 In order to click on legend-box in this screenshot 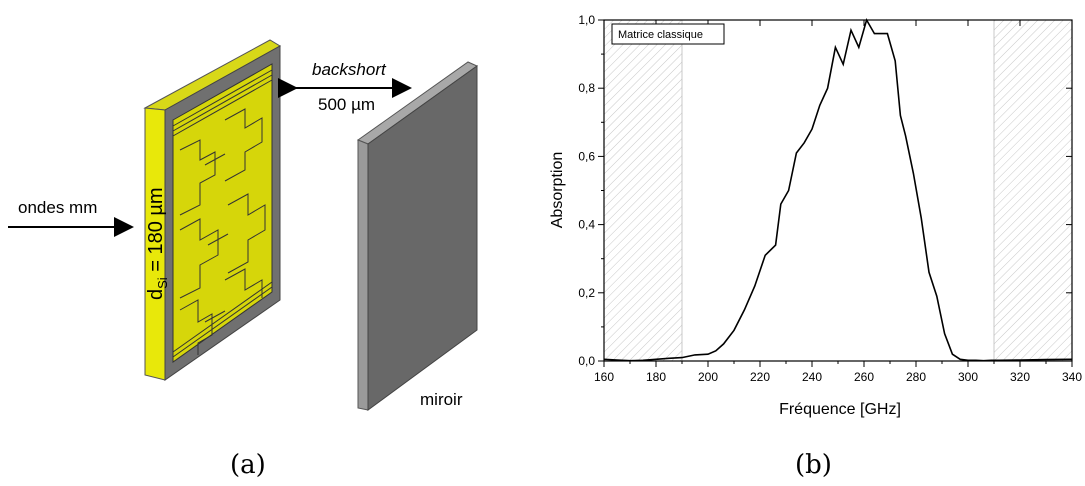, I will do `click(668, 34)`.